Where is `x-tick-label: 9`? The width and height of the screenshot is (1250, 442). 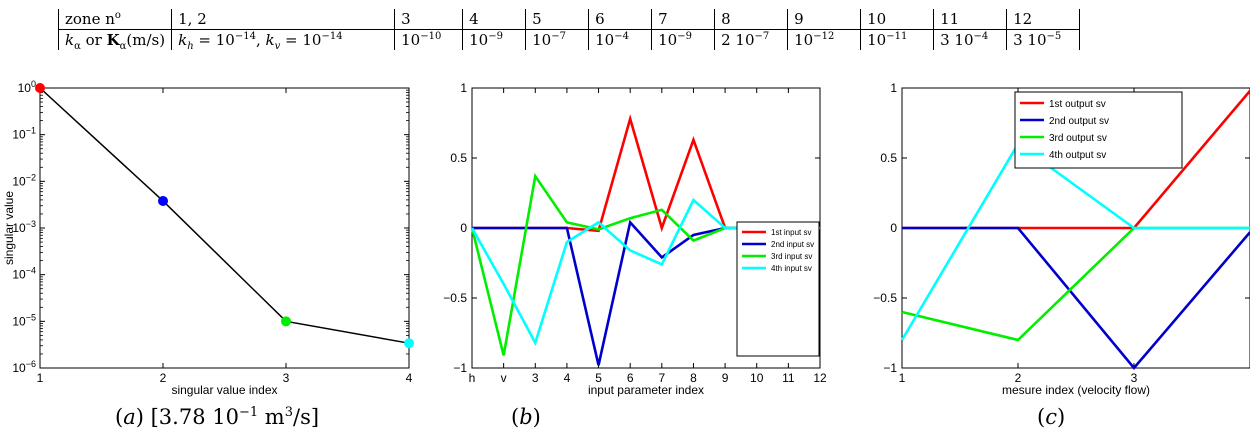 x-tick-label: 9 is located at coordinates (725, 378).